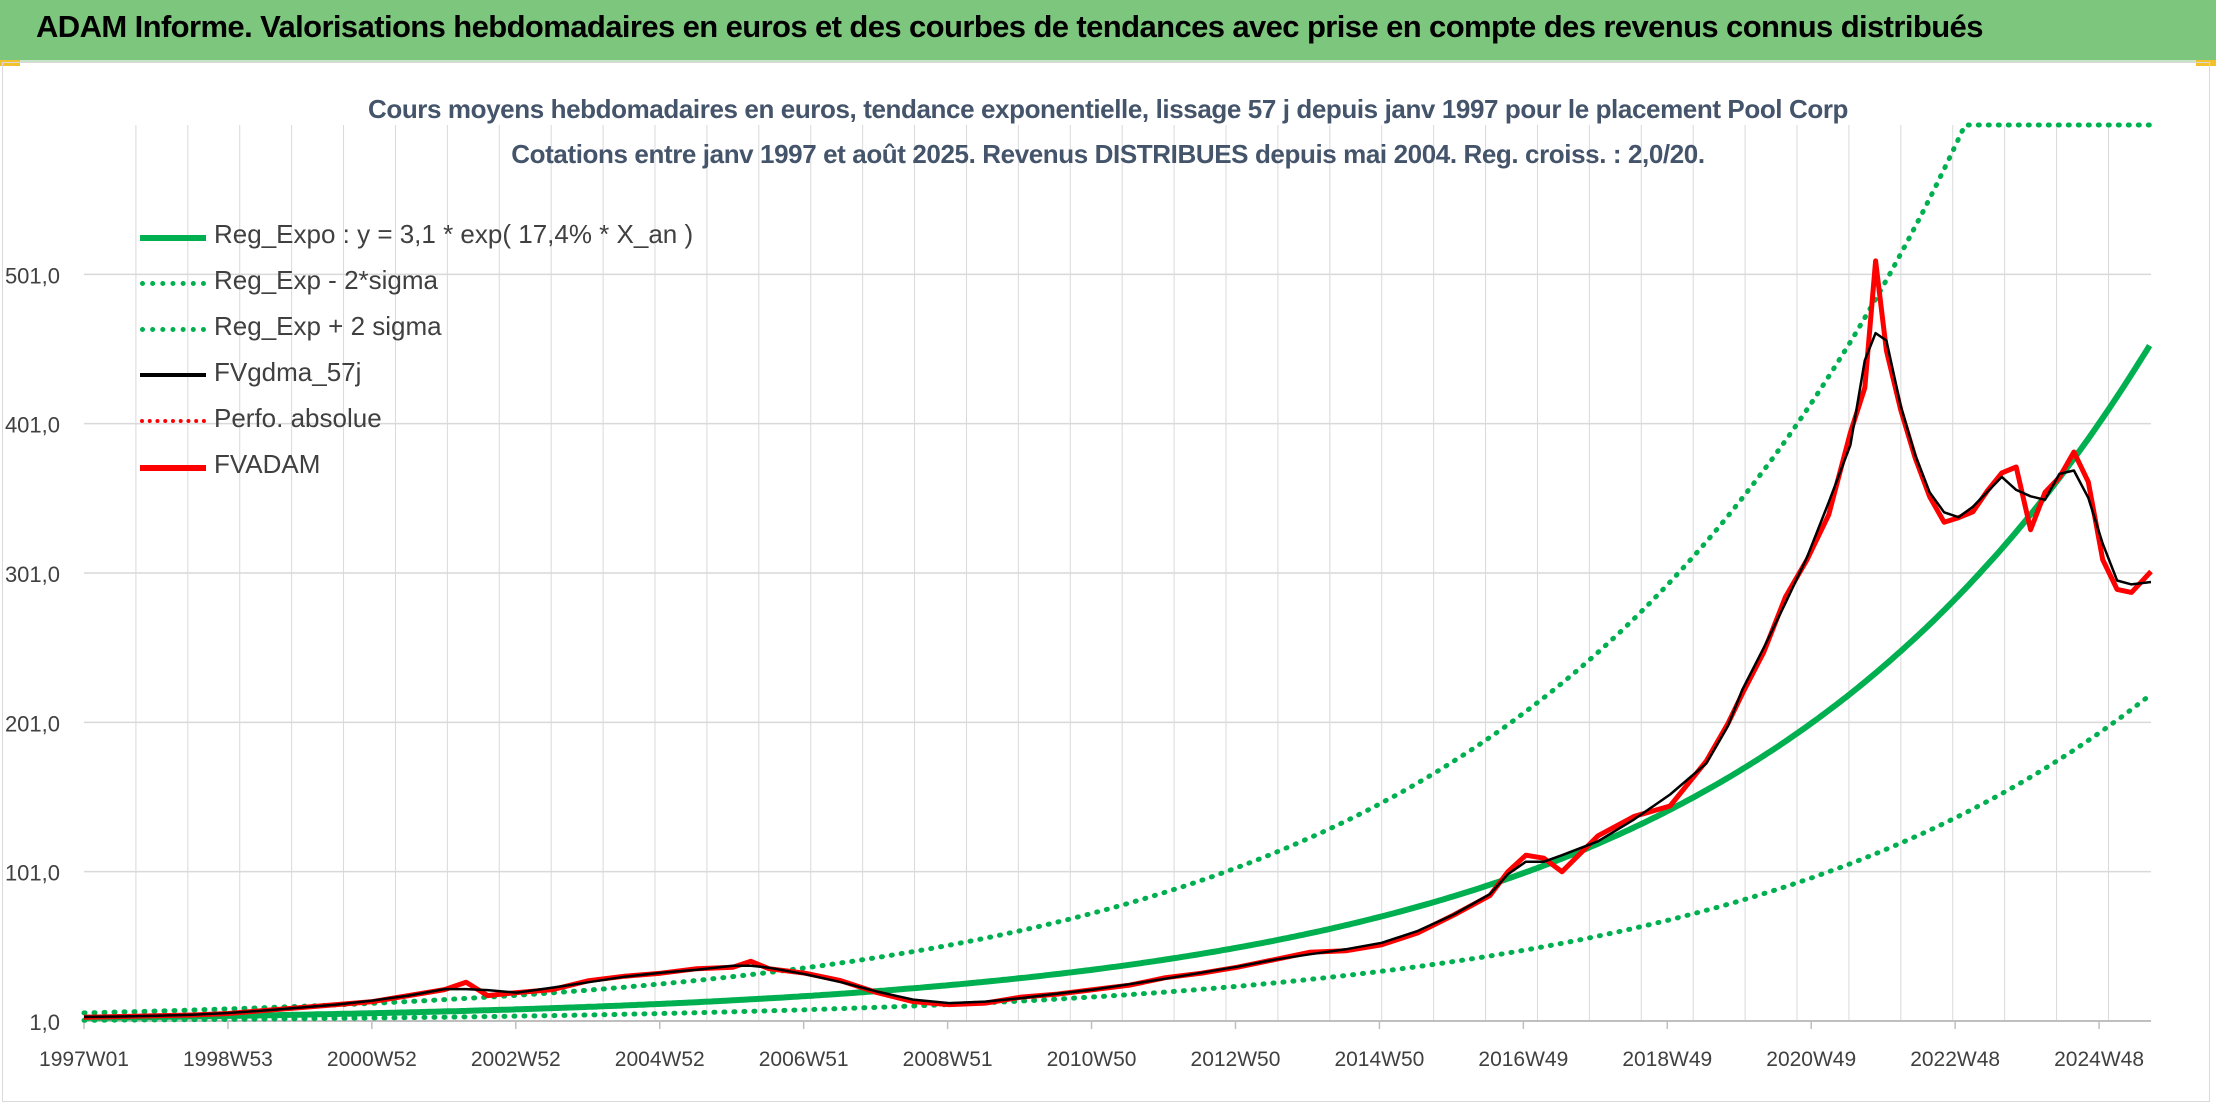 This screenshot has width=2216, height=1106. What do you see at coordinates (32, 275) in the screenshot?
I see `y-tick-label: 501,0` at bounding box center [32, 275].